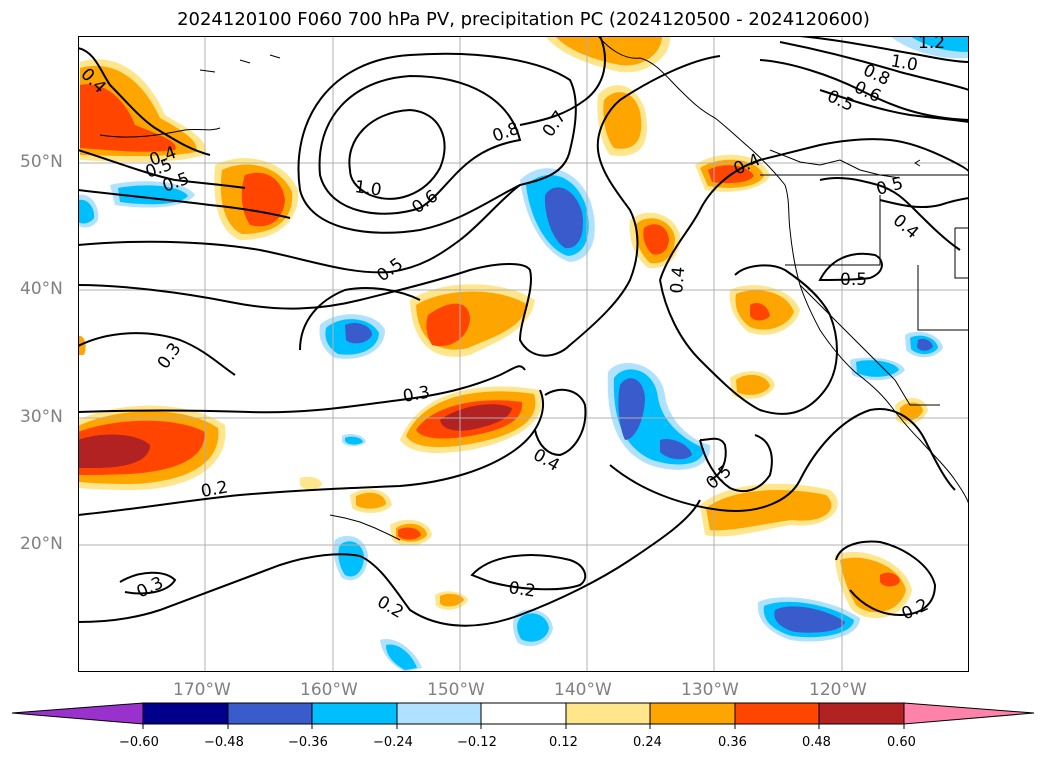  What do you see at coordinates (901, 742) in the screenshot?
I see `colorbar-tick-label: 0.60` at bounding box center [901, 742].